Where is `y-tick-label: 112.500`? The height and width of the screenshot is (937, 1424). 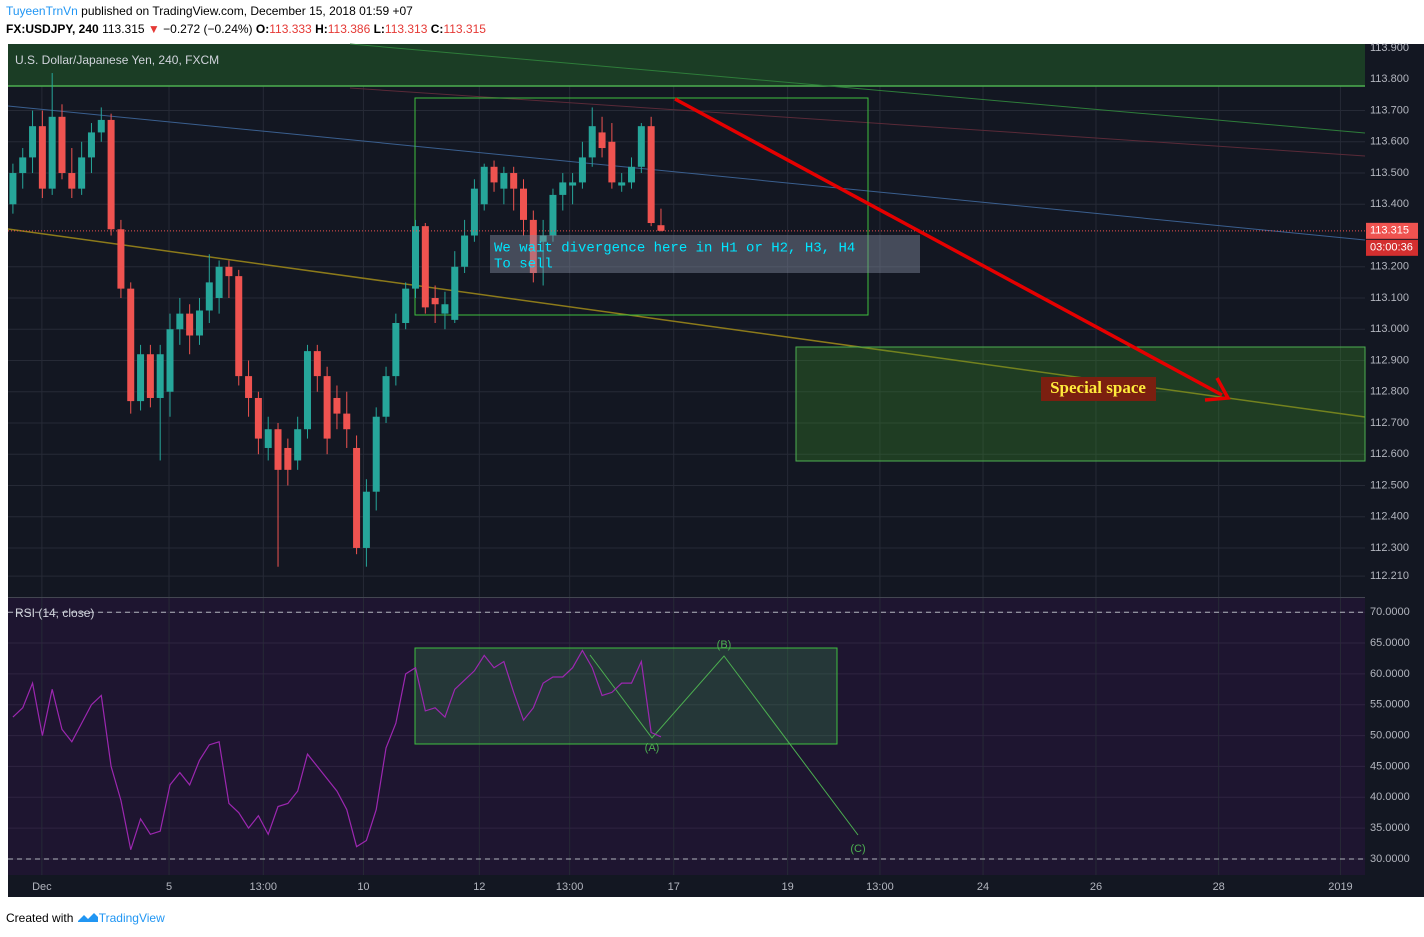 y-tick-label: 112.500 is located at coordinates (1389, 485).